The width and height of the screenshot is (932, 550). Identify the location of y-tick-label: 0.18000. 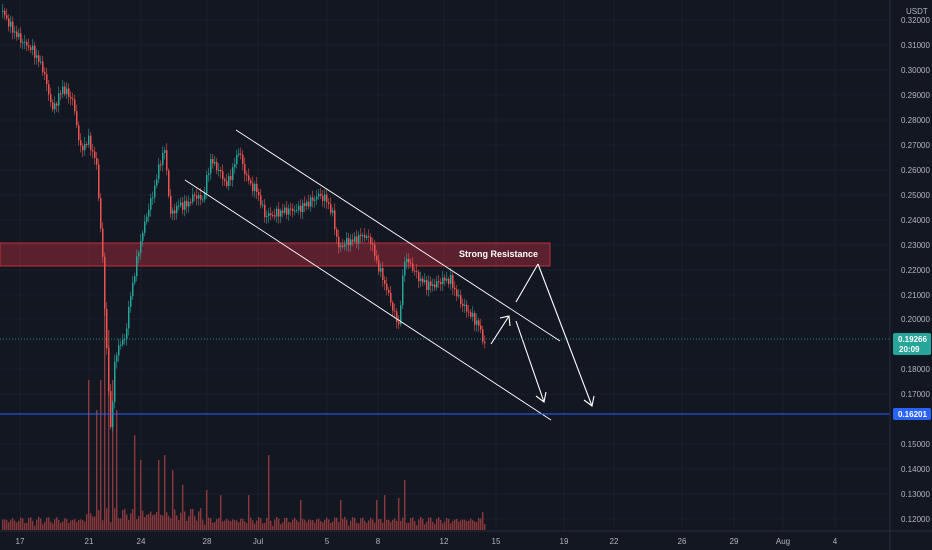
(915, 369).